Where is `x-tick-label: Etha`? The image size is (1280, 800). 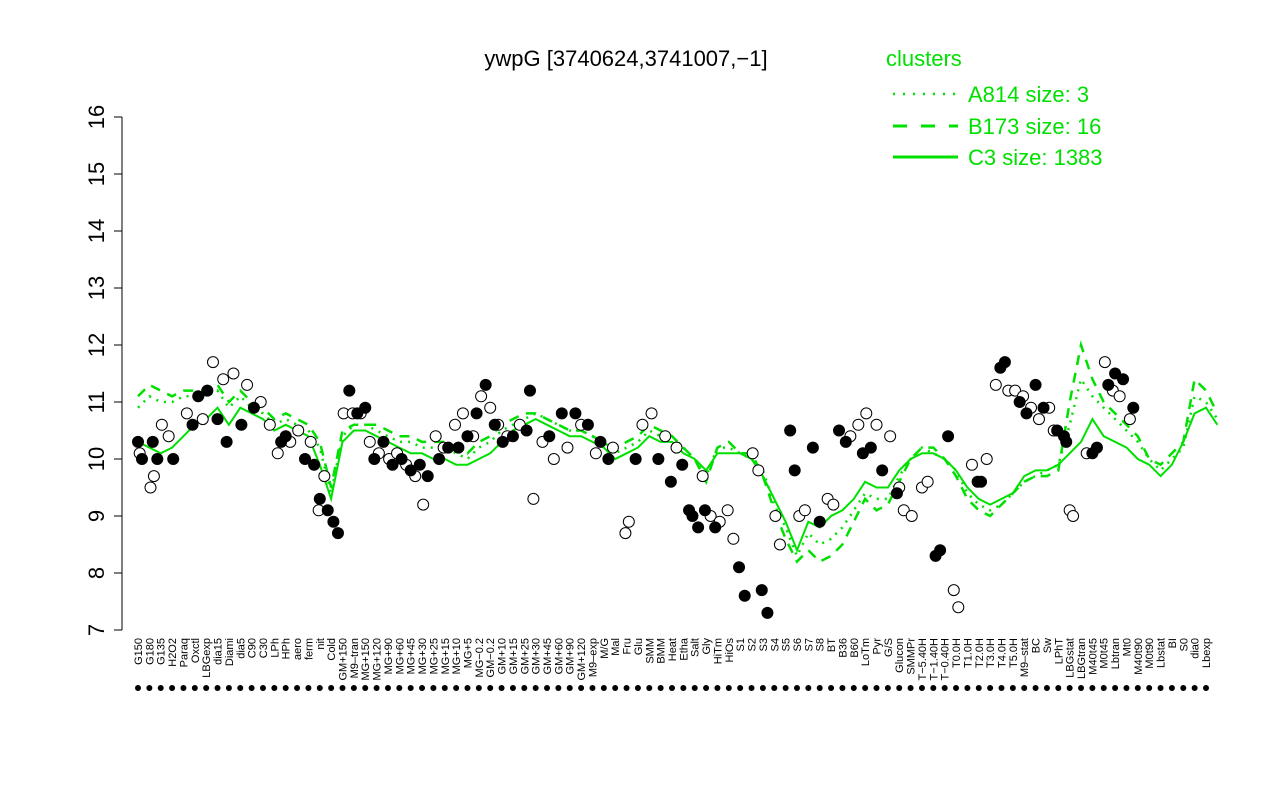 x-tick-label: Etha is located at coordinates (684, 649).